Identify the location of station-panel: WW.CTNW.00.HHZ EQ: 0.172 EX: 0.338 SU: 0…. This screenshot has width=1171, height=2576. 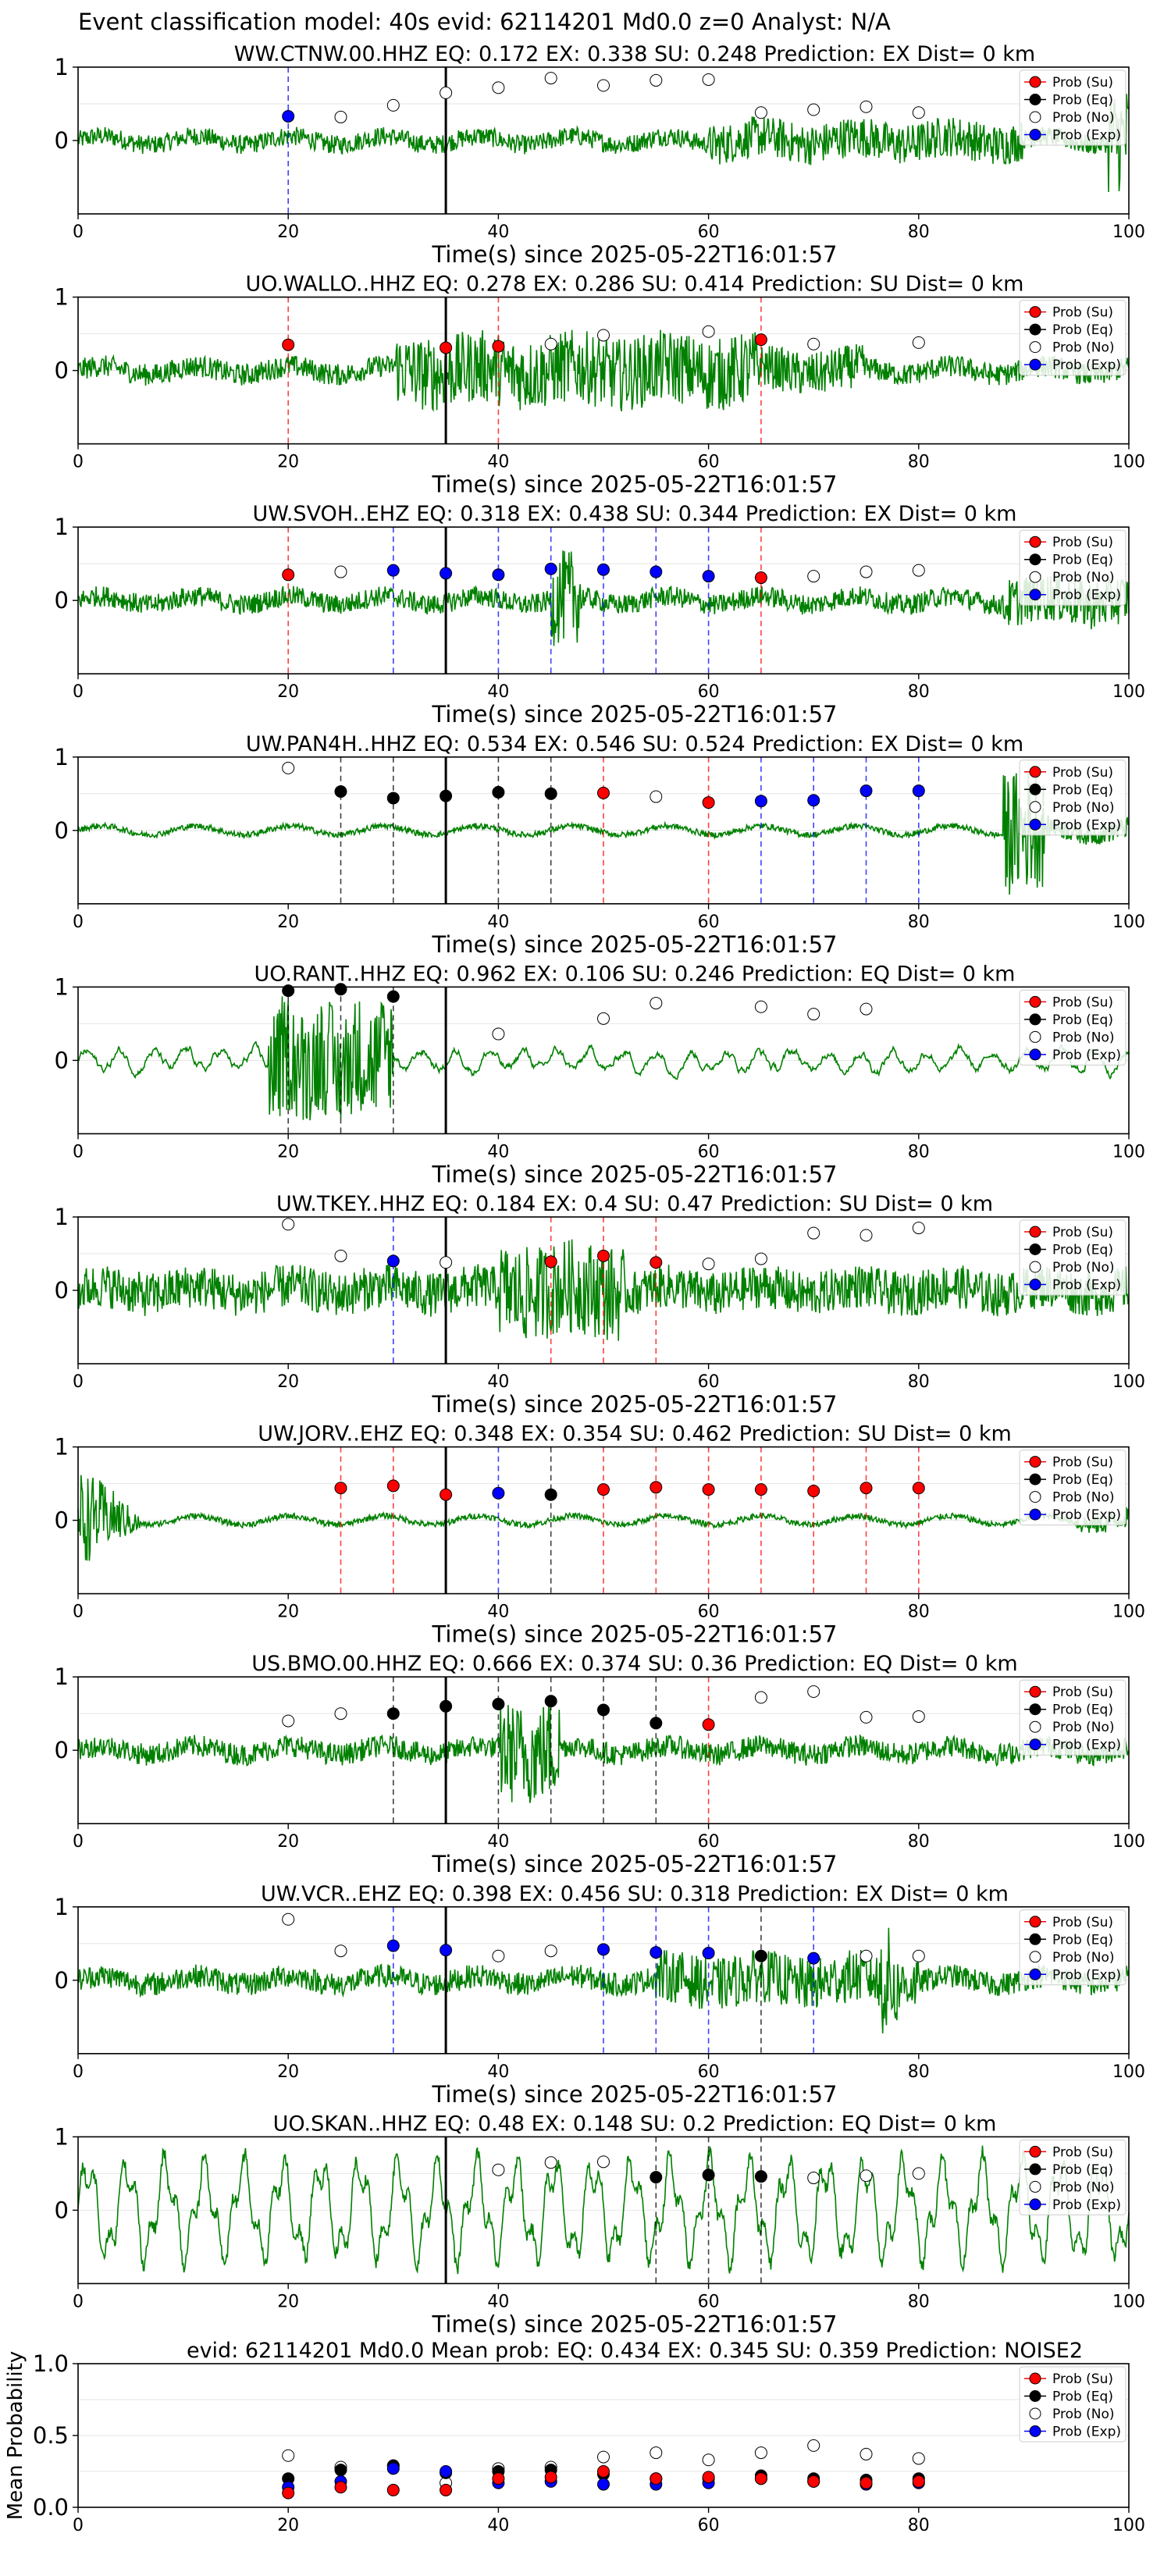
(600, 155).